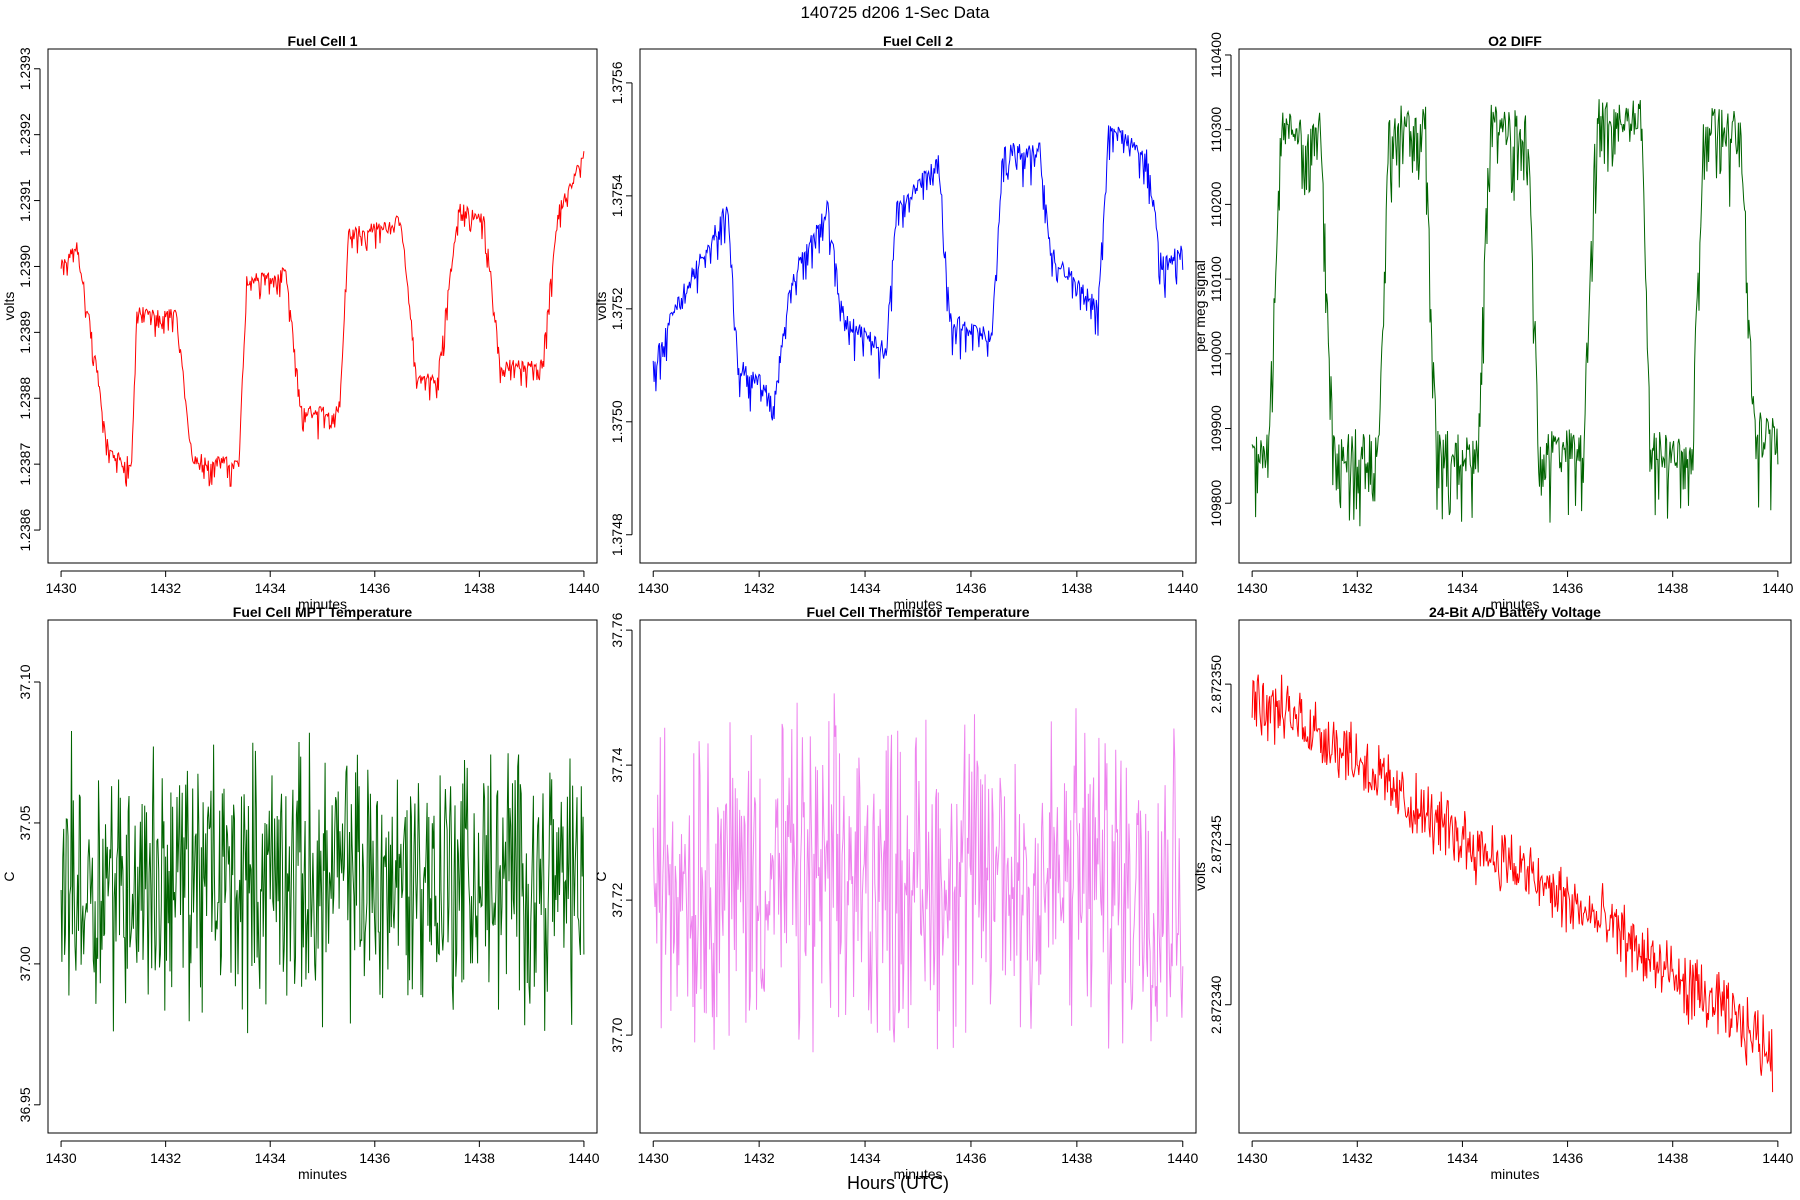  Describe the element at coordinates (1216, 844) in the screenshot. I see `y-tick-label: 2.872345` at that location.